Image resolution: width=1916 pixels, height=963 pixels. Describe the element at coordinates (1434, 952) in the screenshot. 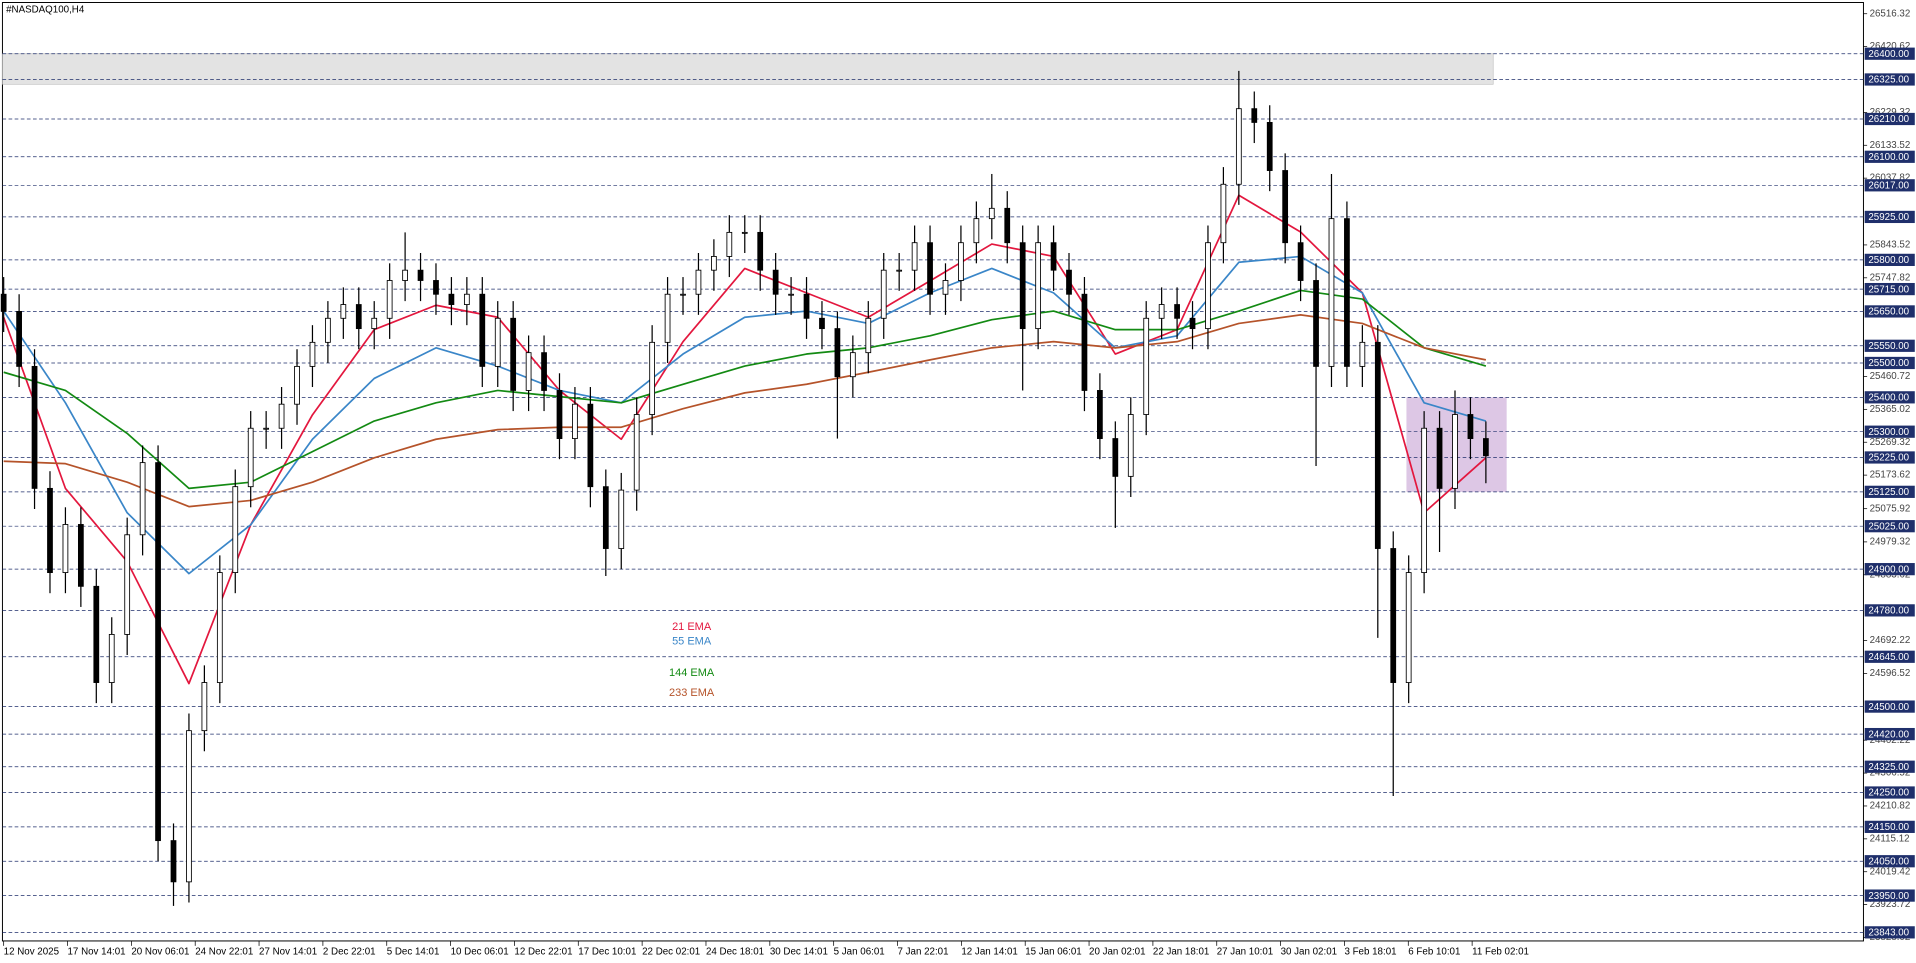

I see `x-tick-label: 6 Feb 10:01` at that location.